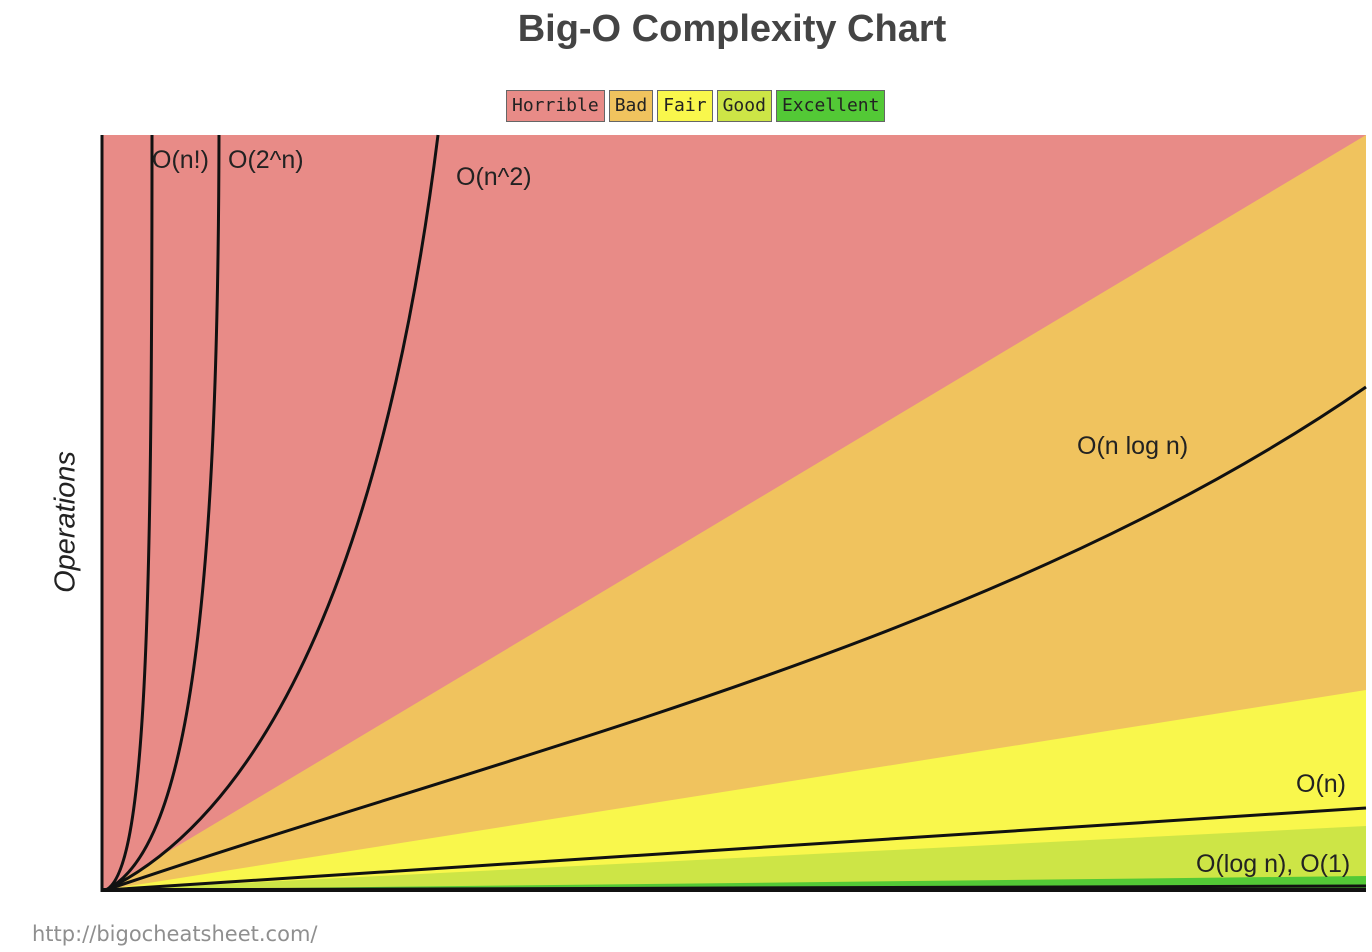 The image size is (1372, 952). Describe the element at coordinates (1321, 784) in the screenshot. I see `curve-label-linear: O(n)` at that location.